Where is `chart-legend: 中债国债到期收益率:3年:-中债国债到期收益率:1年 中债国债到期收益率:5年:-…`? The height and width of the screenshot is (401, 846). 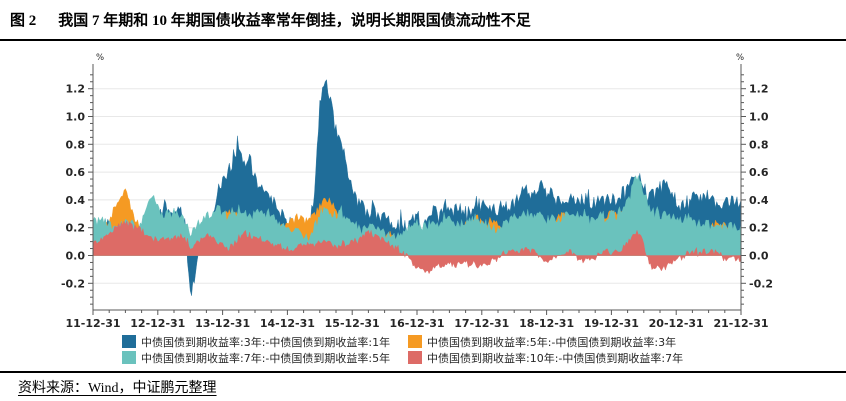 chart-legend: 中债国债到期收益率:3年:-中债国债到期收益率:1年 中债国债到期收益率:5年:-… is located at coordinates (402, 349).